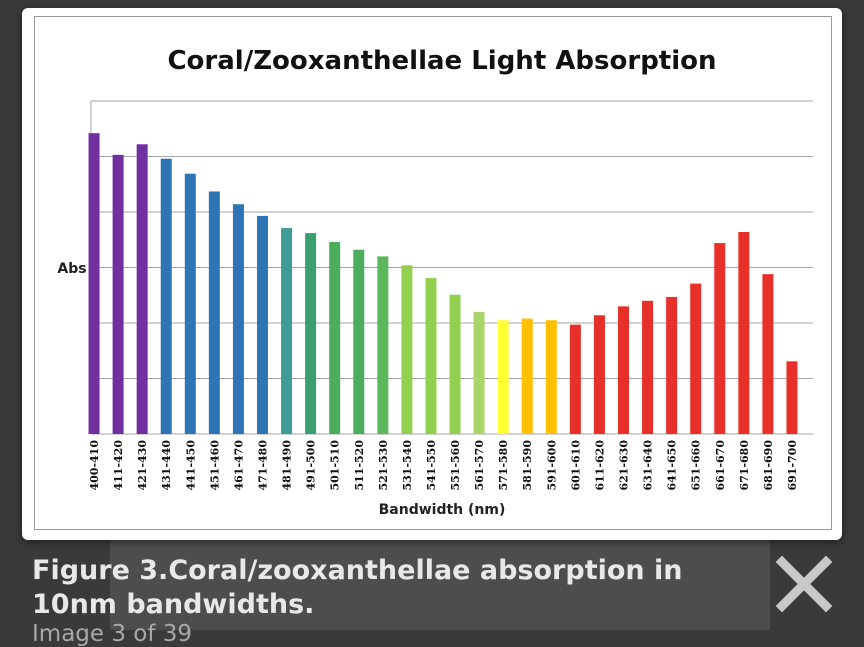  I want to click on x-tick-label: 531-540, so click(407, 465).